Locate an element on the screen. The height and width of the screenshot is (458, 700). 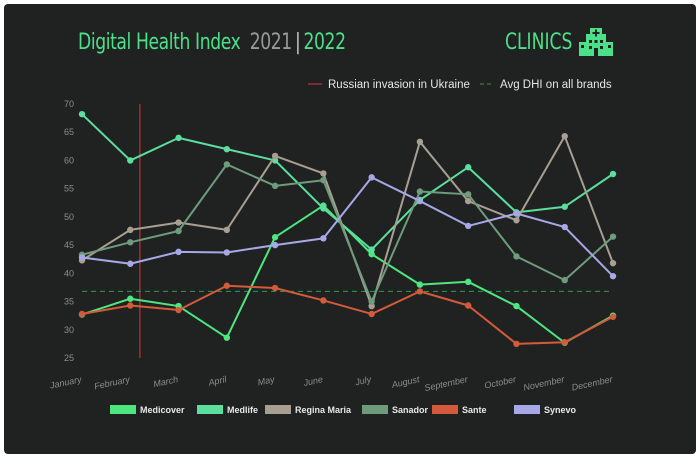
legend-label: Sanador is located at coordinates (410, 410).